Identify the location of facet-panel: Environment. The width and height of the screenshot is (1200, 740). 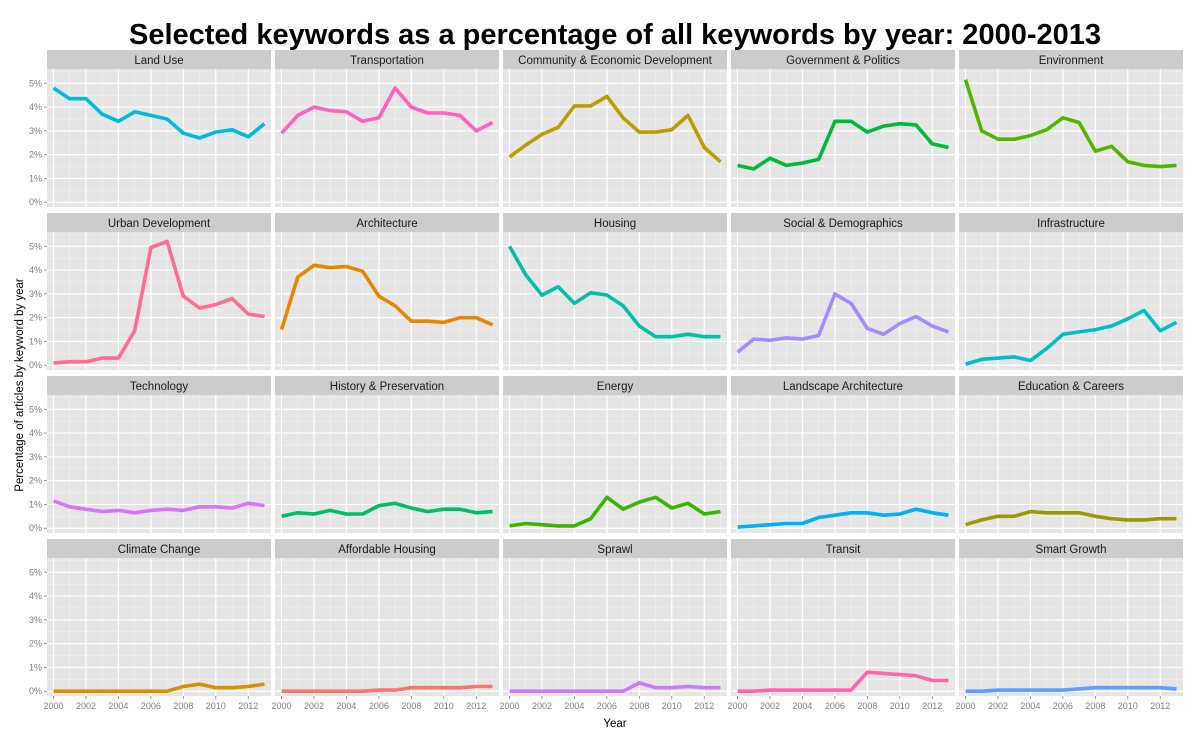
(1071, 128).